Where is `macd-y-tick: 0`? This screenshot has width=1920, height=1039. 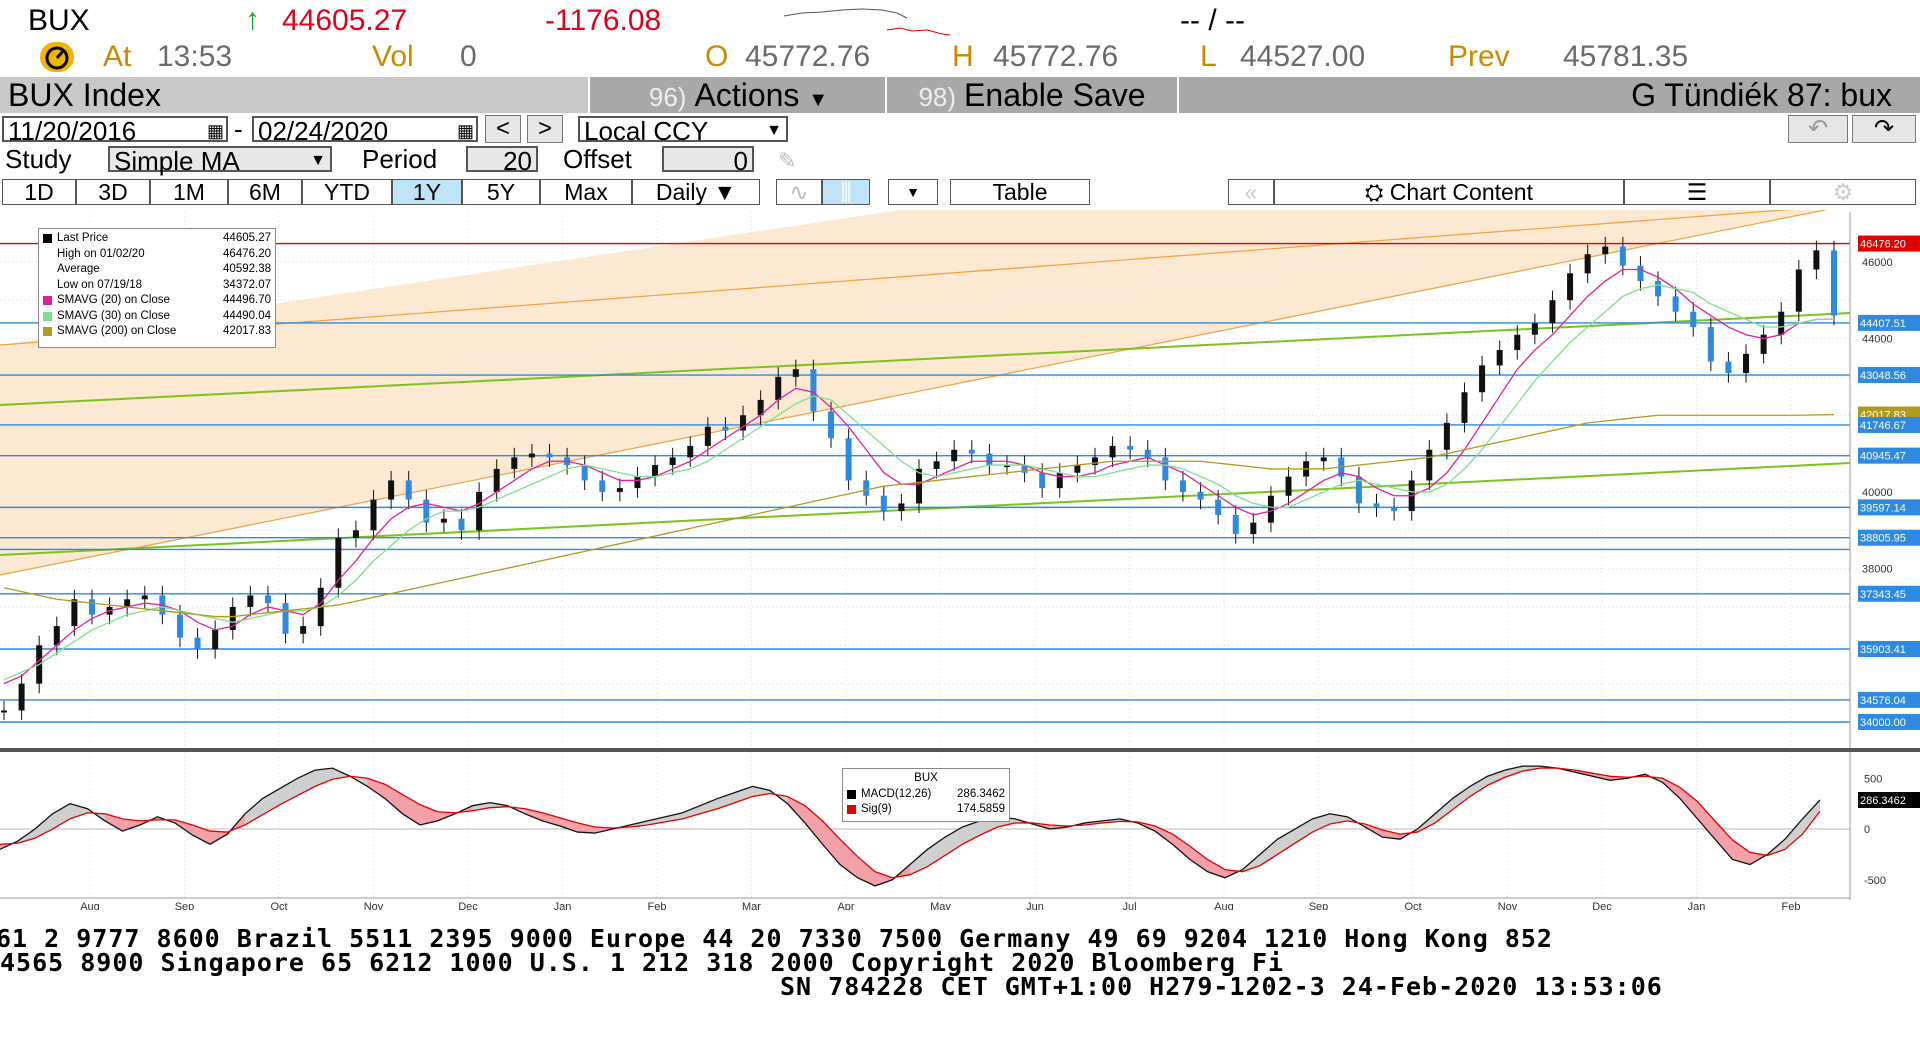 macd-y-tick: 0 is located at coordinates (1867, 830).